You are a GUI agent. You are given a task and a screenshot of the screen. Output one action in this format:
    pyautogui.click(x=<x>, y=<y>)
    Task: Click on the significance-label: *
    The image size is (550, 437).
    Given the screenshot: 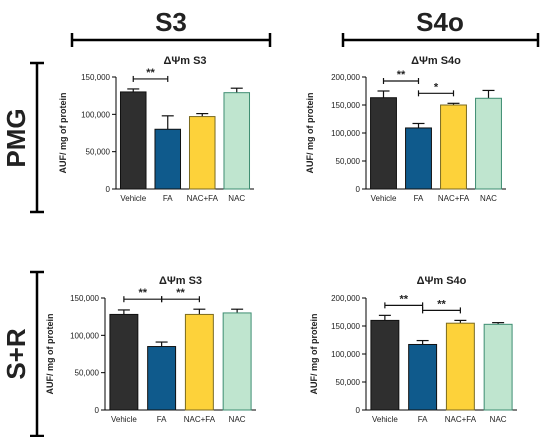 What is the action you would take?
    pyautogui.click(x=436, y=87)
    